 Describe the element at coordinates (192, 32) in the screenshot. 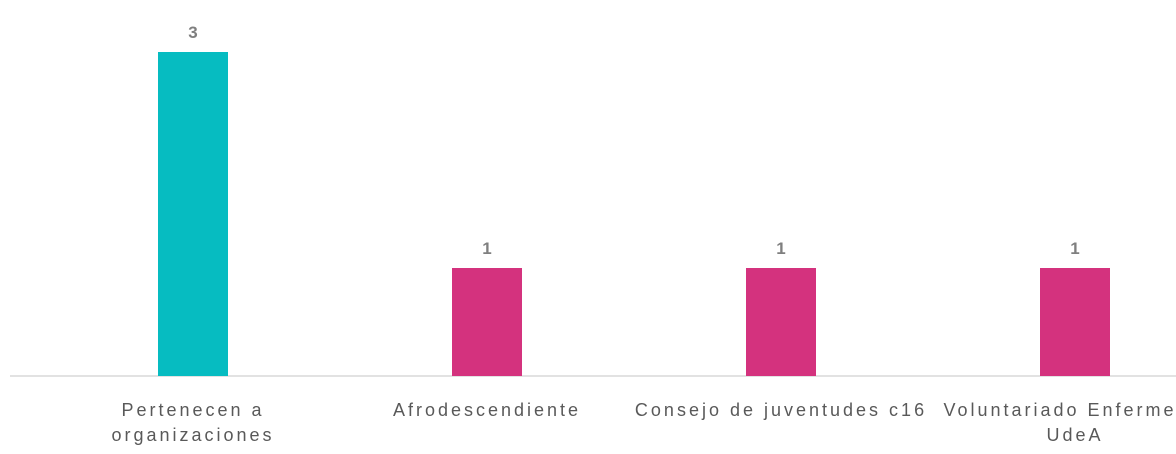

I see `value-label: 3` at that location.